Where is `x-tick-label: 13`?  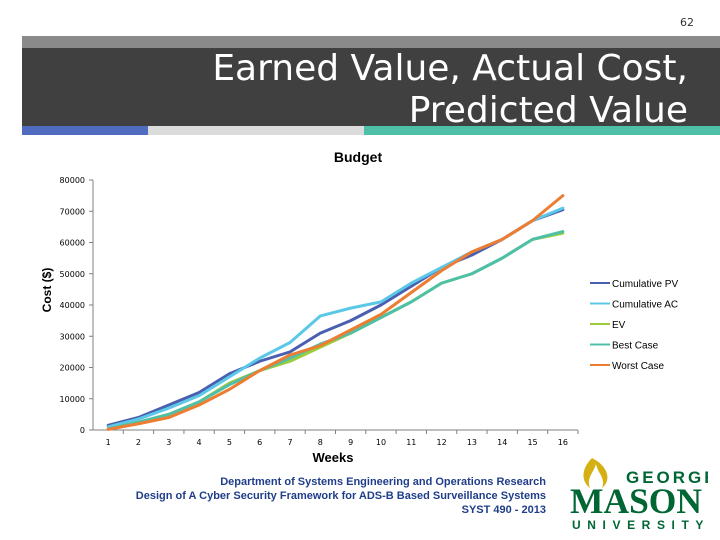 x-tick-label: 13 is located at coordinates (472, 442).